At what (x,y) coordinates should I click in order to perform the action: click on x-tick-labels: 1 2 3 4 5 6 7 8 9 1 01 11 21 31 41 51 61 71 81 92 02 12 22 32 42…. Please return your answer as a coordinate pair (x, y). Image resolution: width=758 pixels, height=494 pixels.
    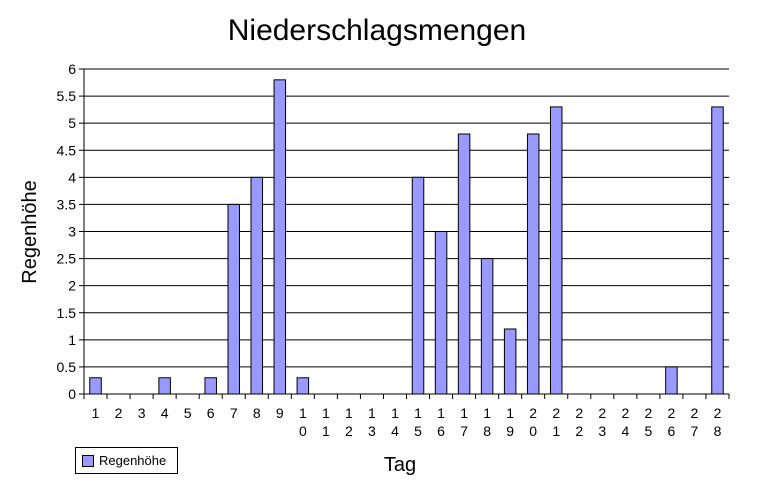
    Looking at the image, I should click on (406, 416).